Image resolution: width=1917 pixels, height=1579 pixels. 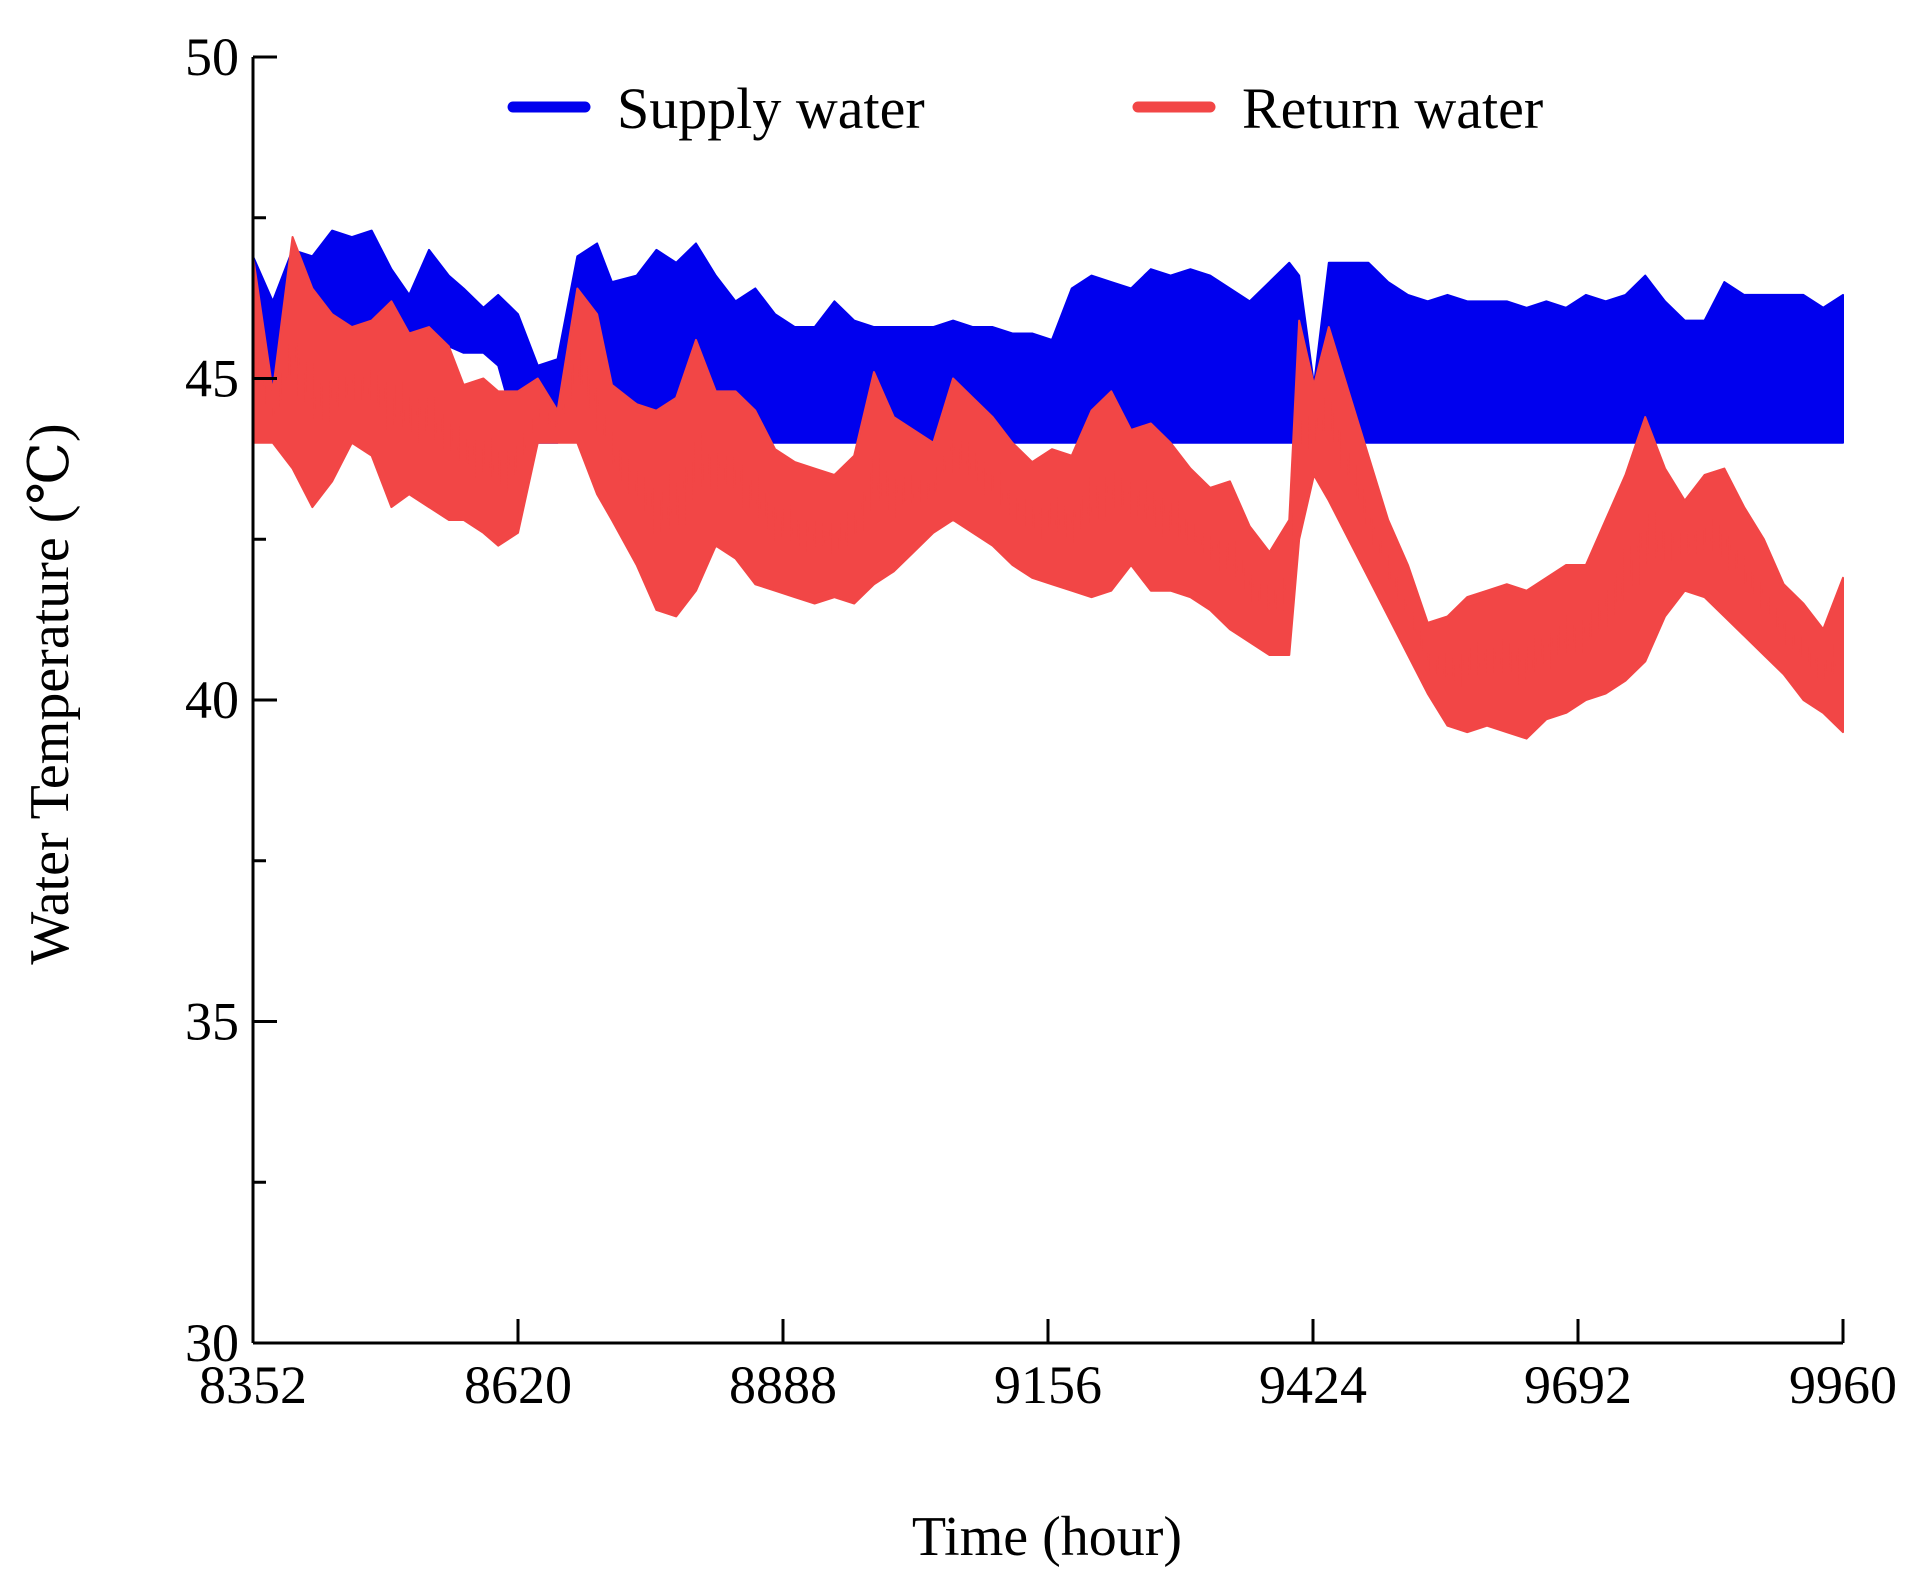 I want to click on x-tick-label: 8620, so click(x=518, y=1385).